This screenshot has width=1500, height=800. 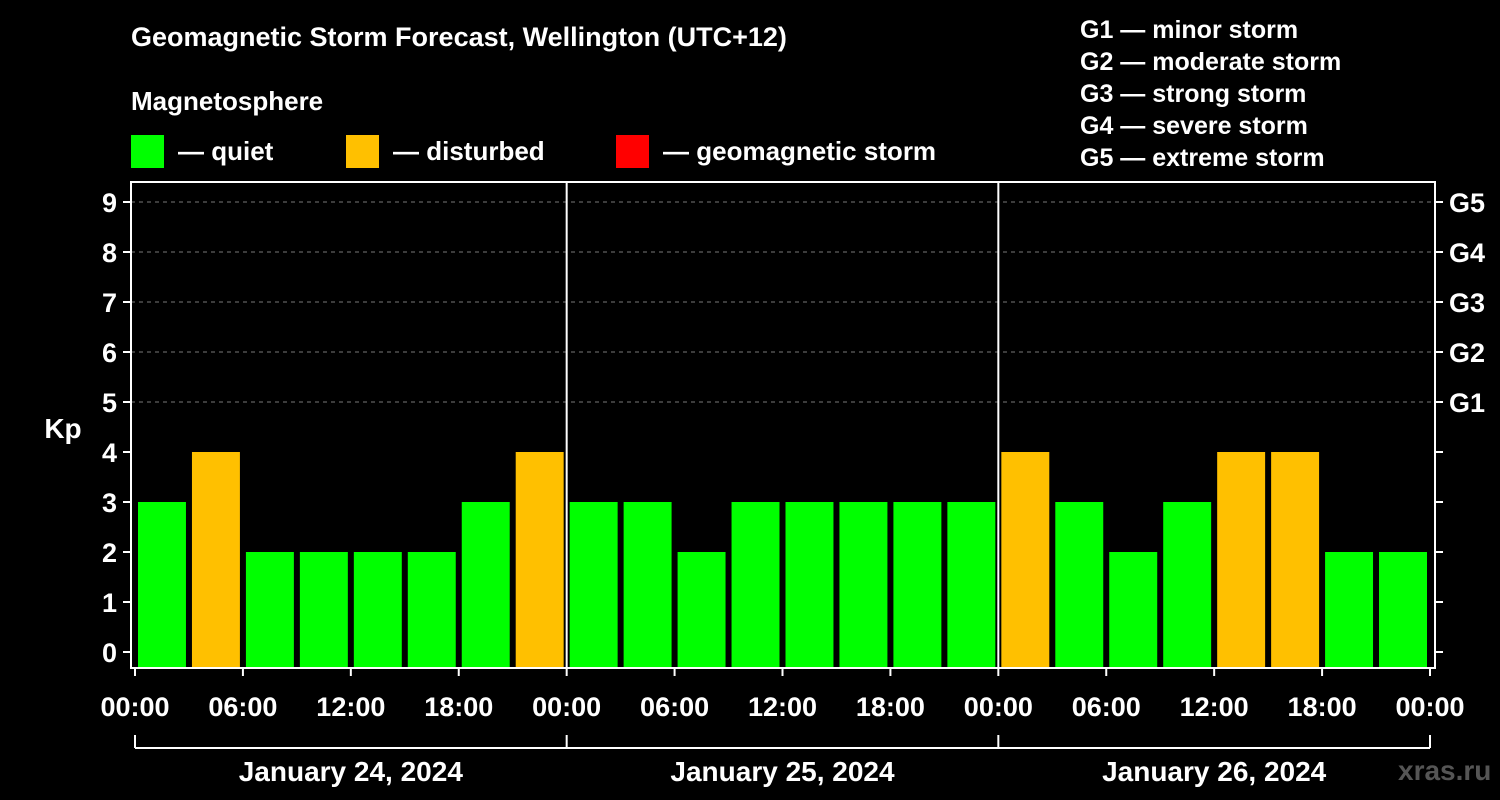 What do you see at coordinates (1193, 94) in the screenshot?
I see `storm-scale-g3: G3 — strong storm` at bounding box center [1193, 94].